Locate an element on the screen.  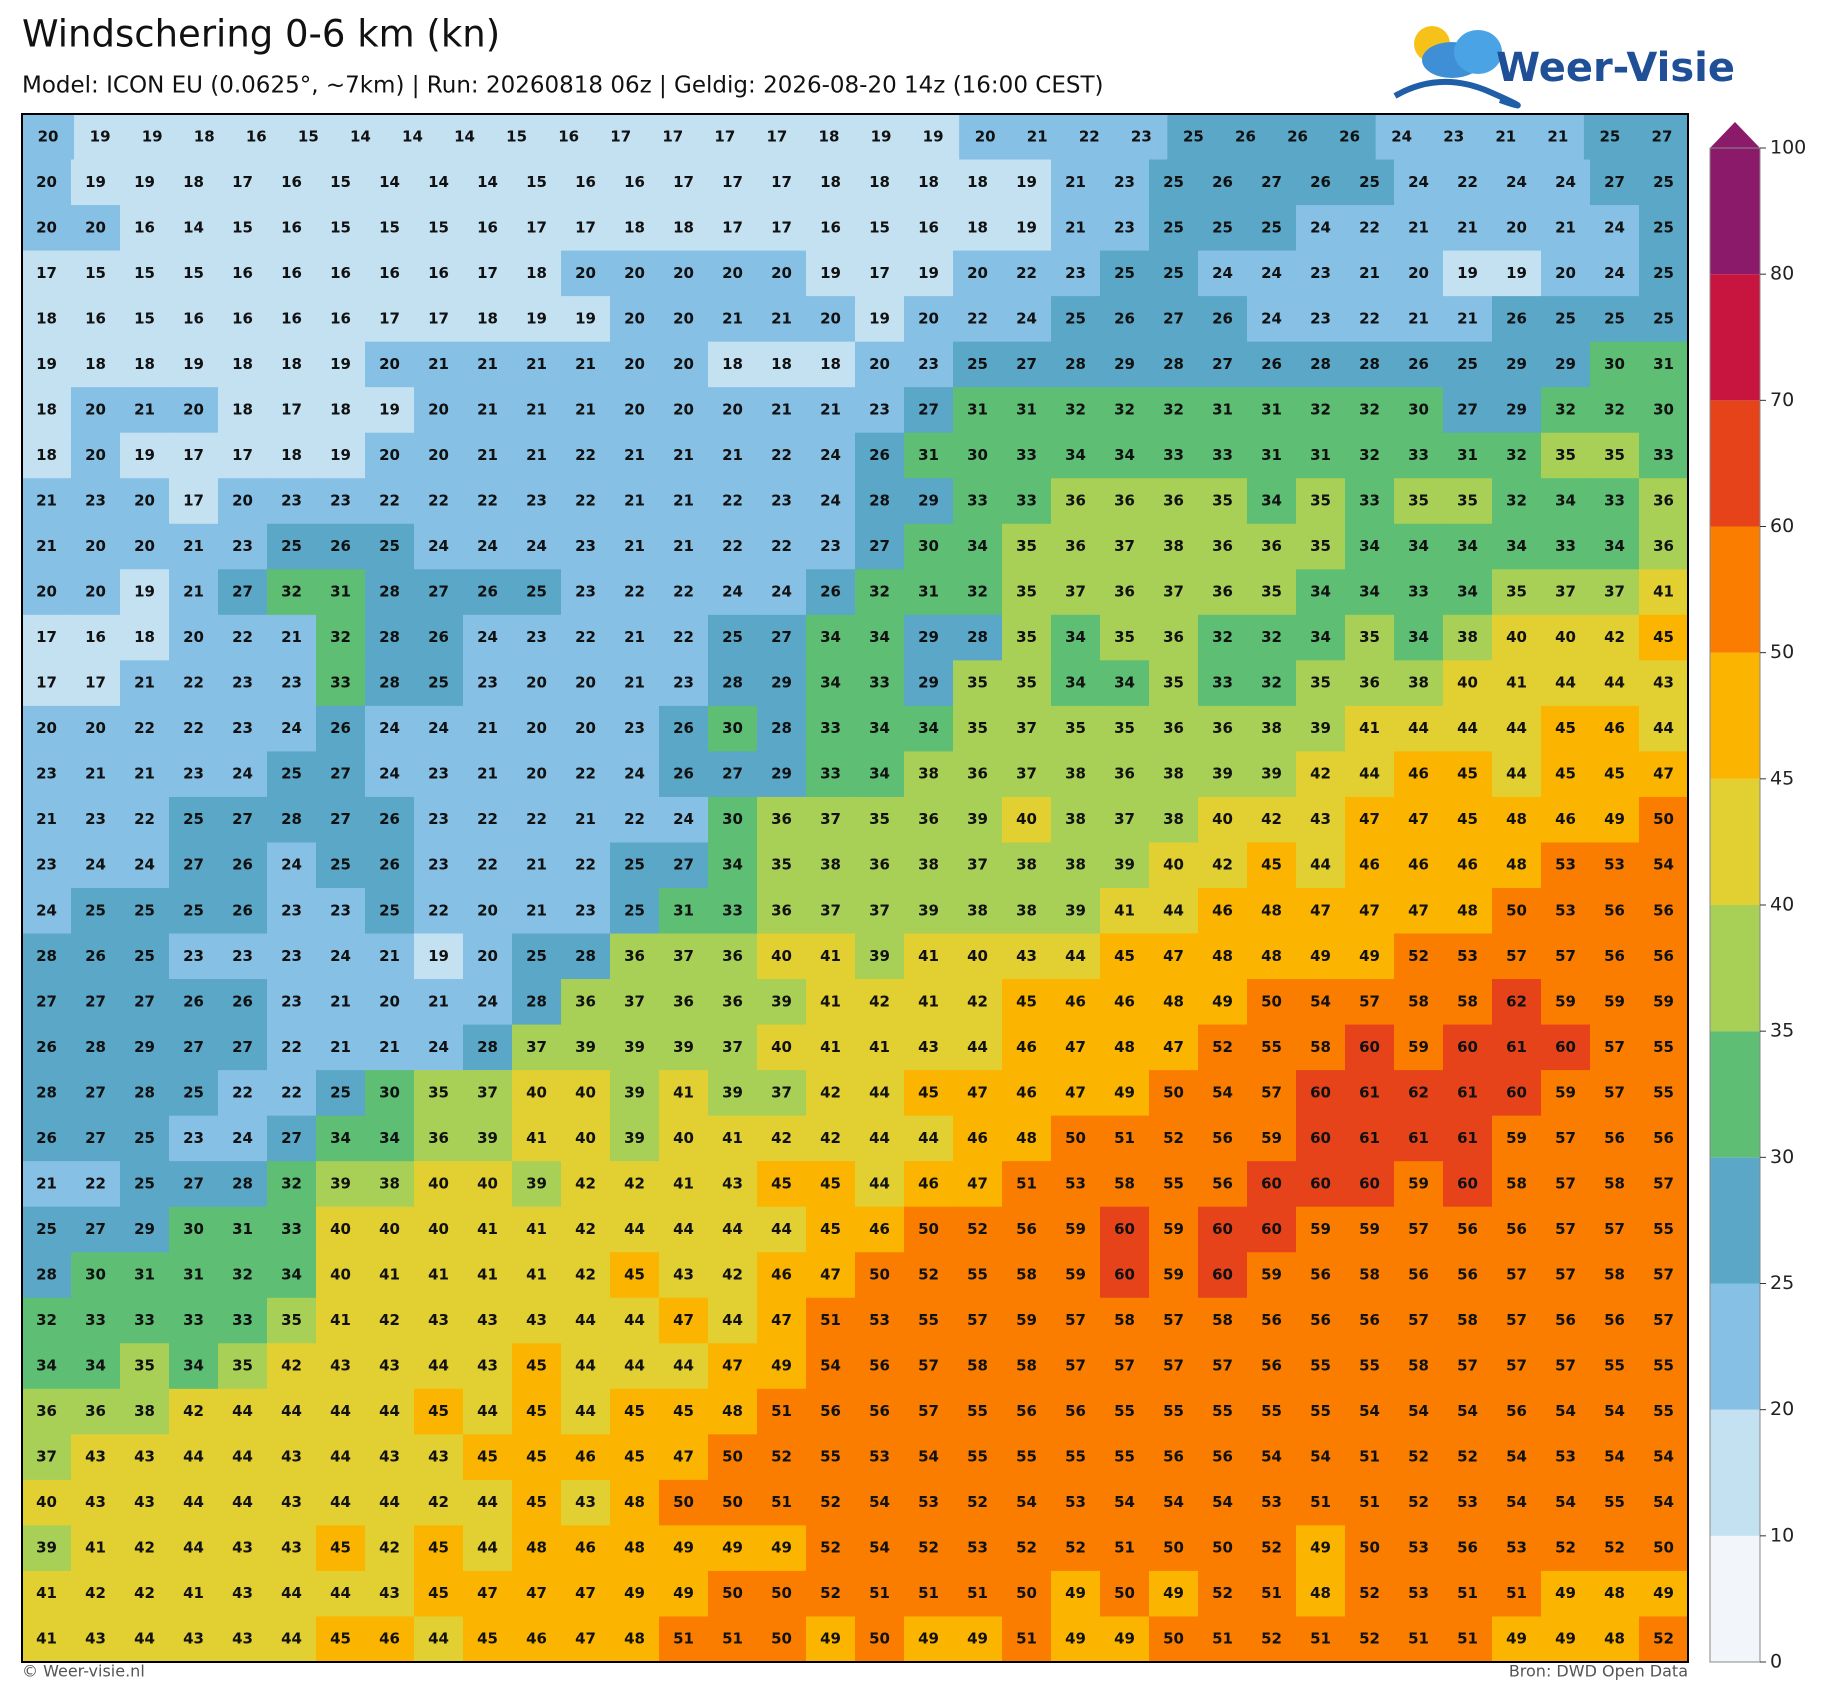
shear-value: 14 is located at coordinates (193, 227).